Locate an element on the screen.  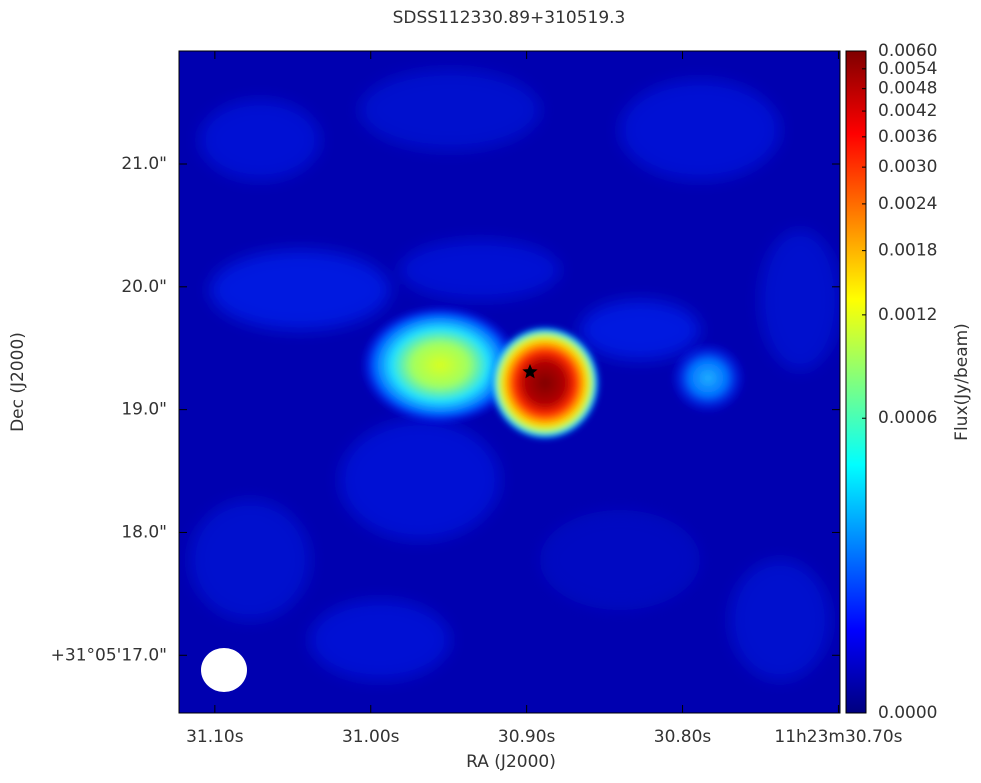
source-marker is located at coordinates (530, 371).